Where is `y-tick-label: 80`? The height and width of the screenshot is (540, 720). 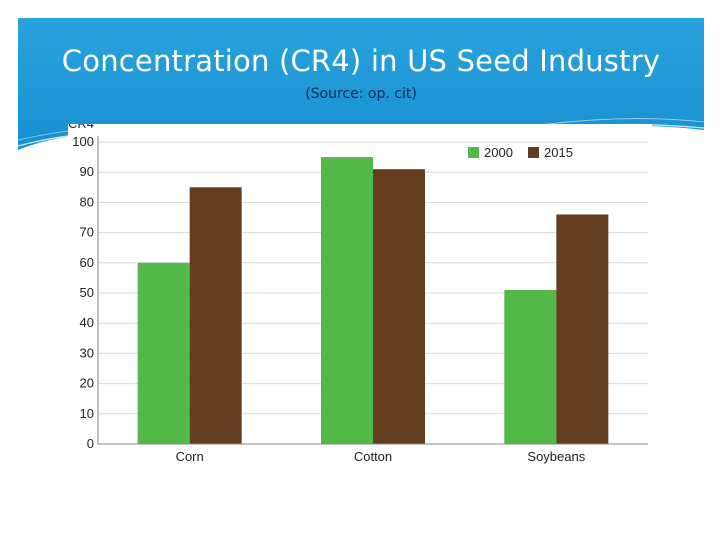 y-tick-label: 80 is located at coordinates (87, 201).